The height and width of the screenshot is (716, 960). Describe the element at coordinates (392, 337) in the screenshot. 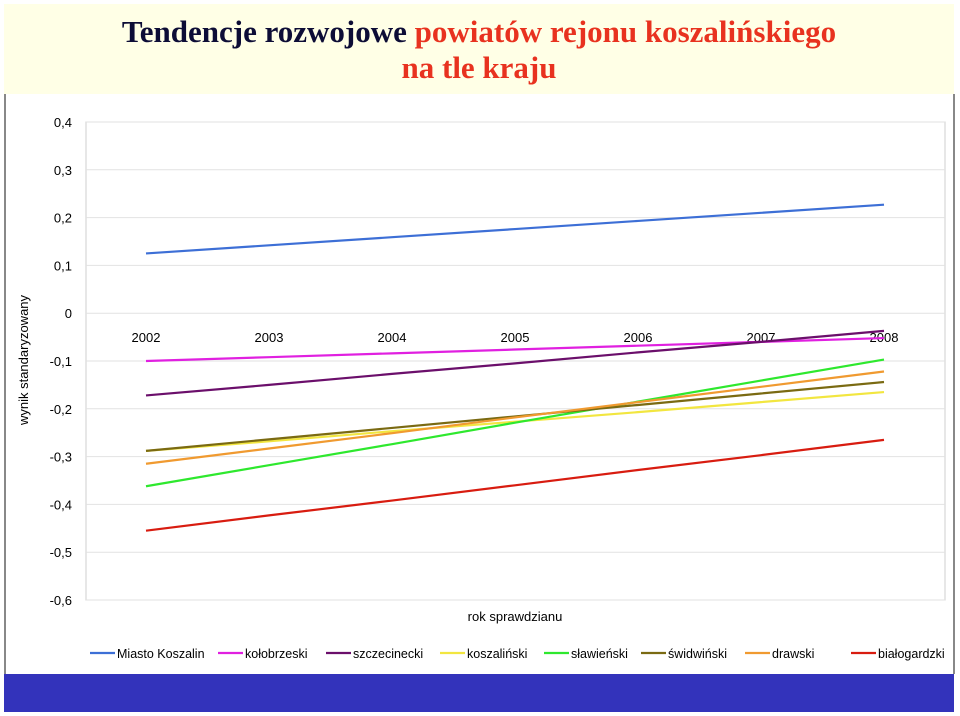

I see `x-tick-label: 2004` at that location.